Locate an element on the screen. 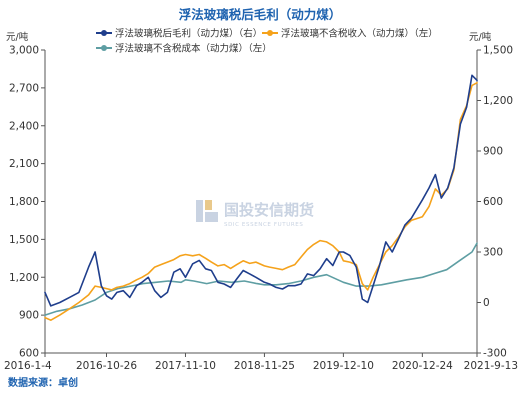 Image resolution: width=520 pixels, height=401 pixels. source-note: 数据来源：卓创 is located at coordinates (43, 382).